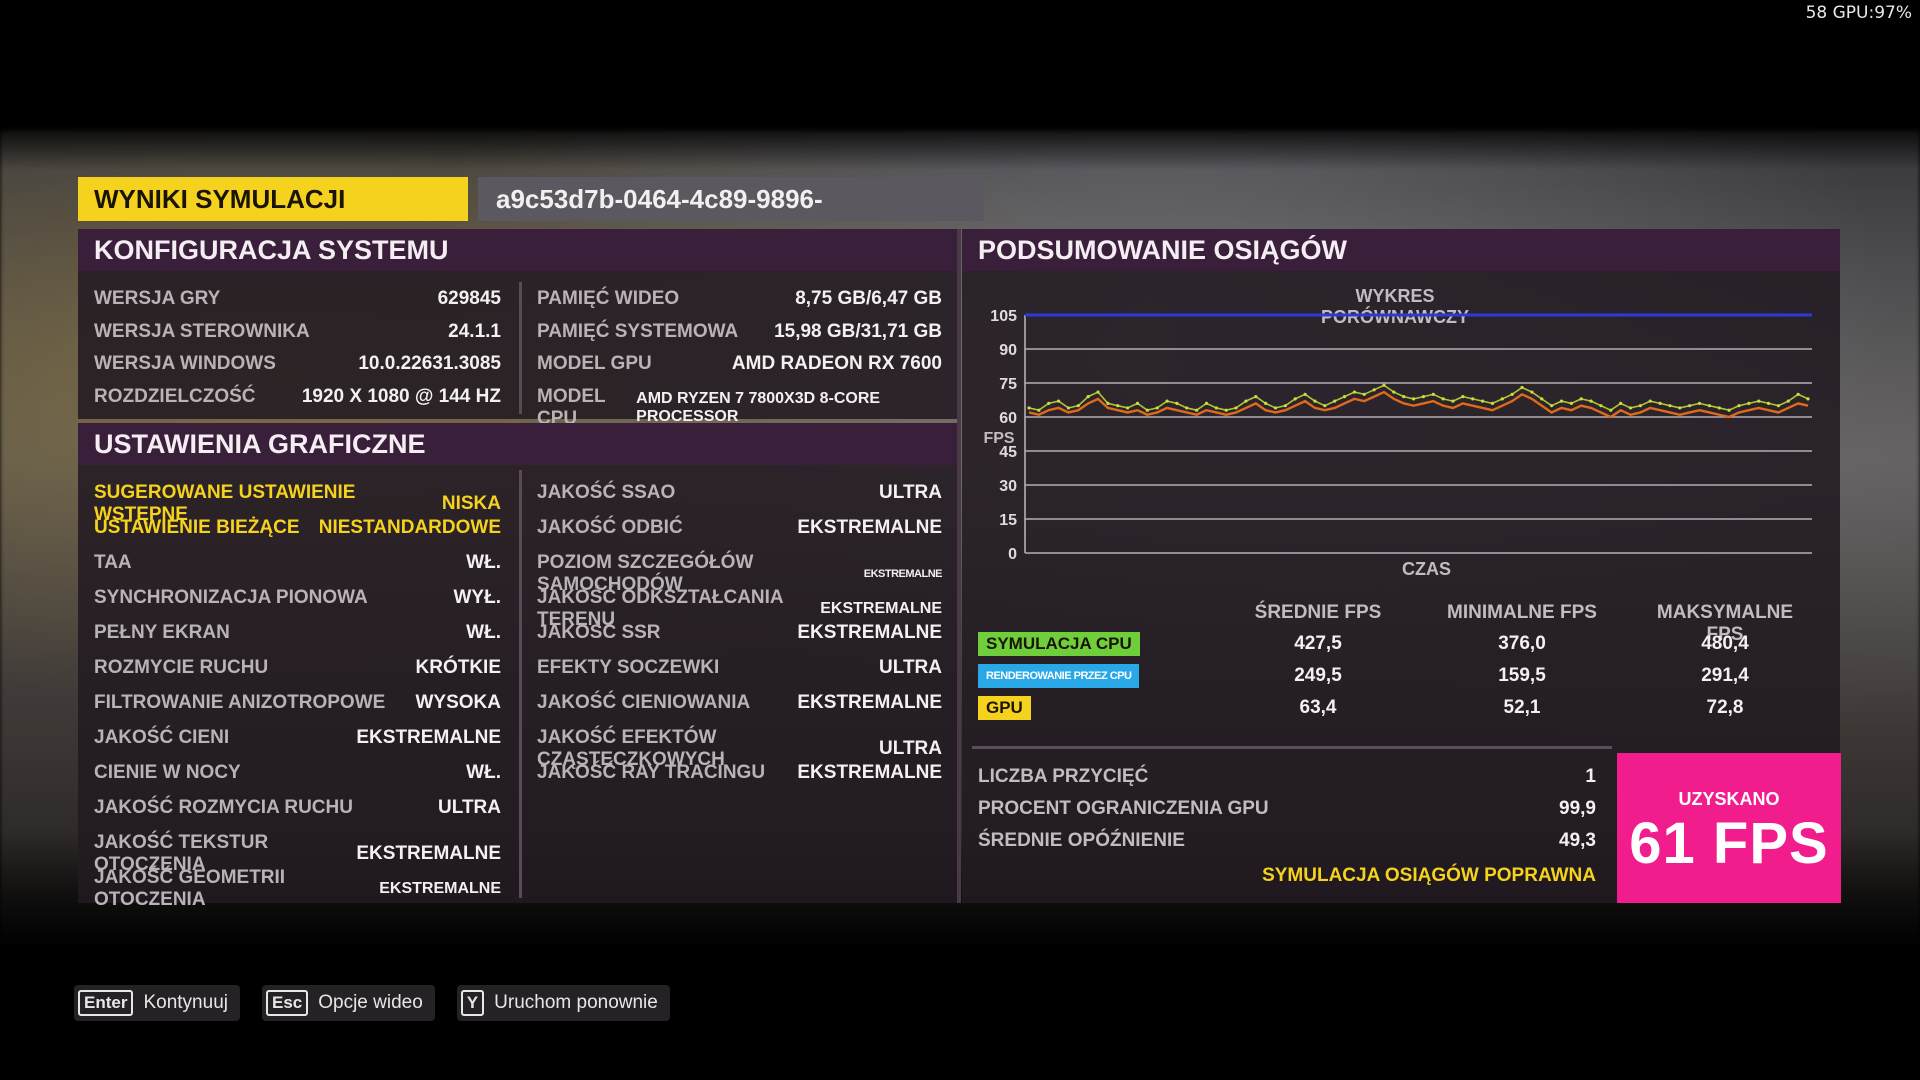  I want to click on setting-row: JAKOŚĆ GEOMETRII OTOCZENIA EKSTREMALNE, so click(297, 889).